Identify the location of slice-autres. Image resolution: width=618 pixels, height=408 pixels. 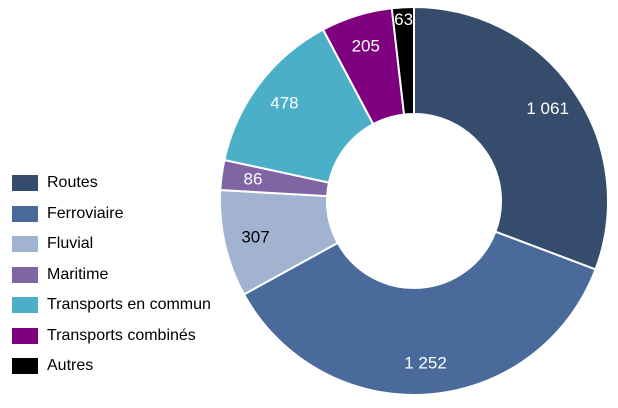
(402, 60).